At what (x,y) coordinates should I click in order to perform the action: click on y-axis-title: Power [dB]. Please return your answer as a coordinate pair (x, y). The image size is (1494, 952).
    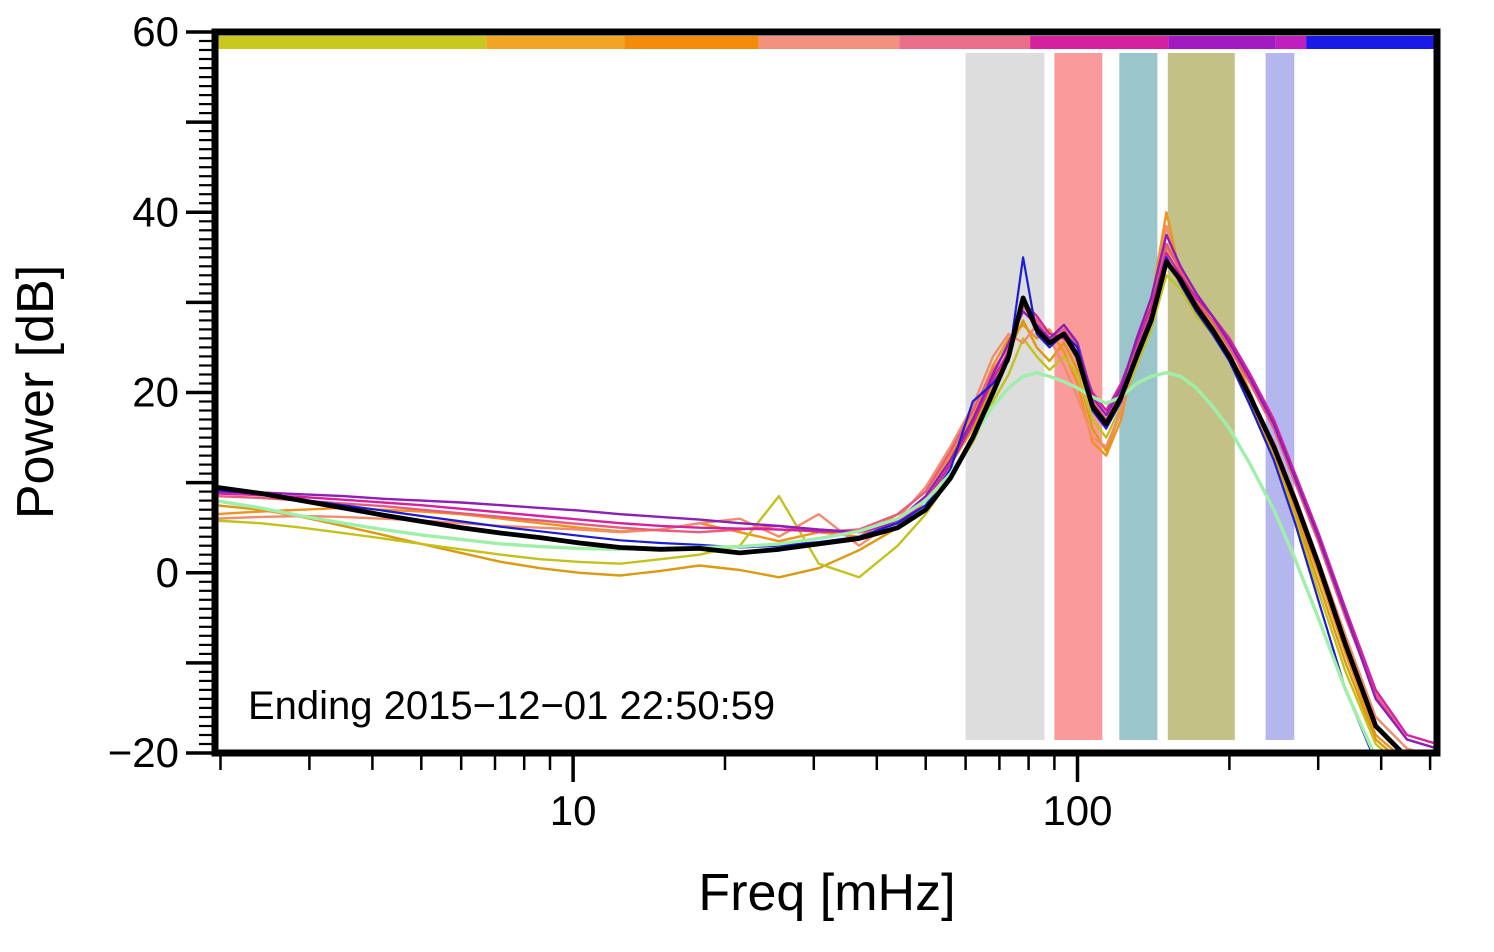
    Looking at the image, I should click on (36, 392).